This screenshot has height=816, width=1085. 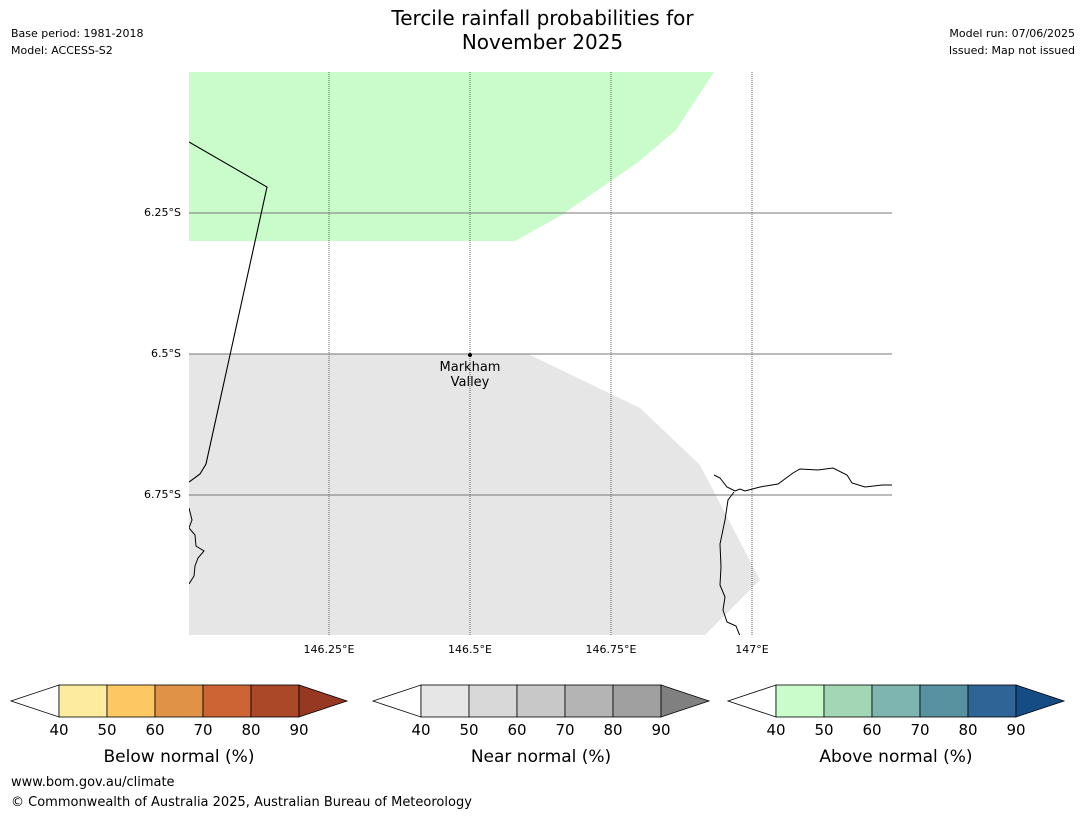 What do you see at coordinates (162, 494) in the screenshot?
I see `lat-label-6-75: 6.75°S` at bounding box center [162, 494].